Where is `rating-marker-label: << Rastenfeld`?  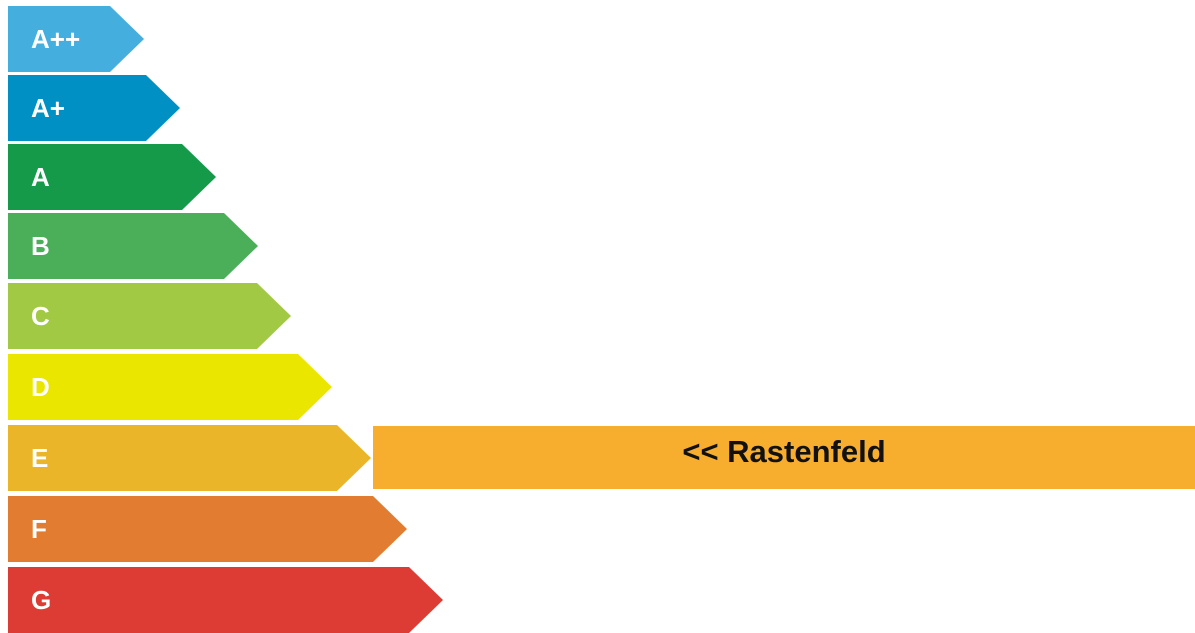 rating-marker-label: << Rastenfeld is located at coordinates (784, 451).